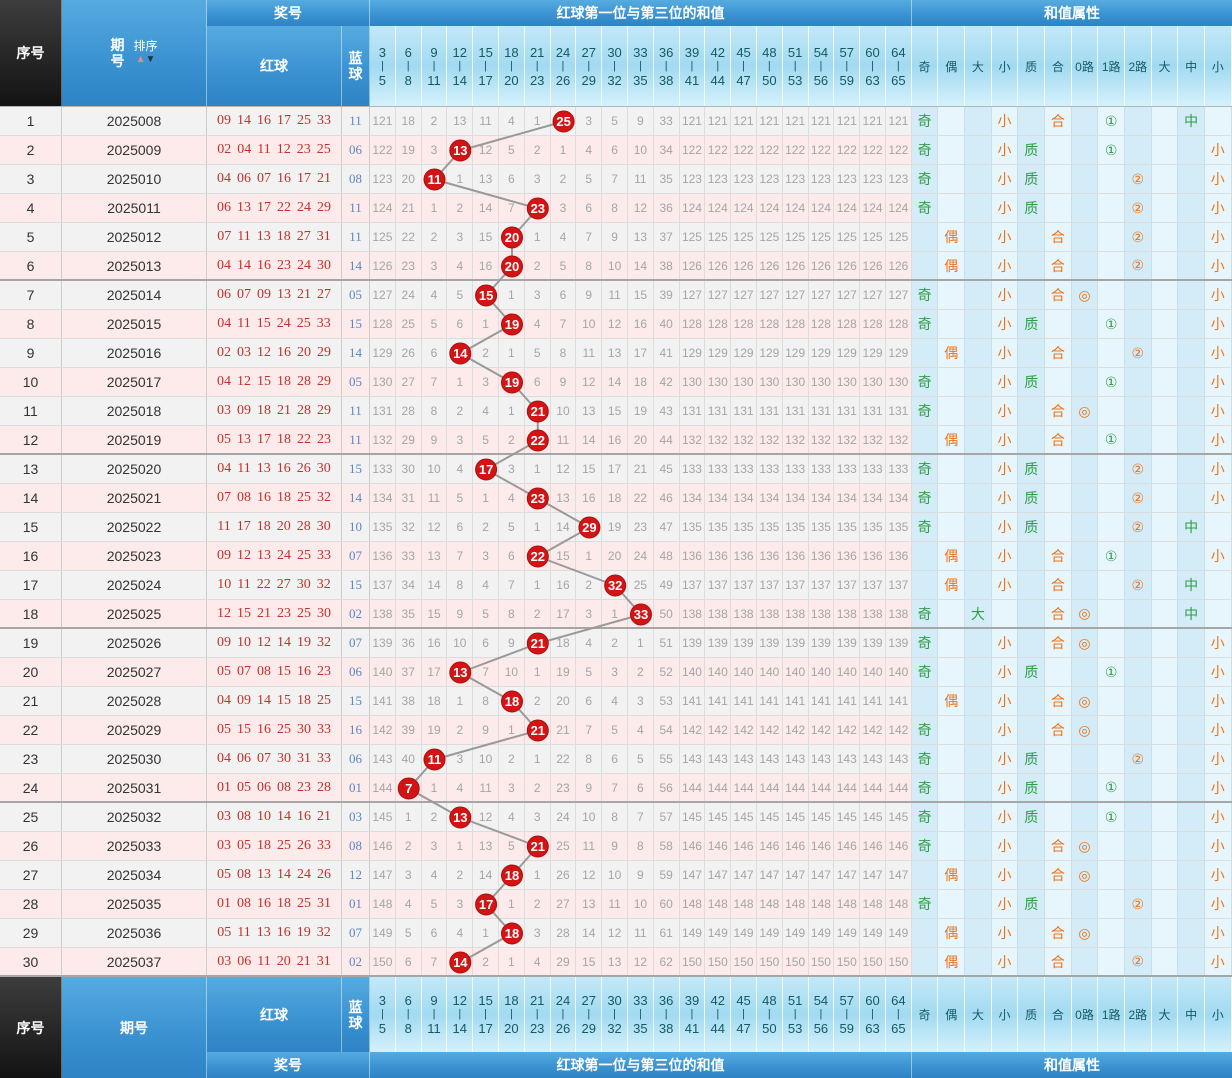  I want to click on attr-header: 0路, so click(1085, 1014).